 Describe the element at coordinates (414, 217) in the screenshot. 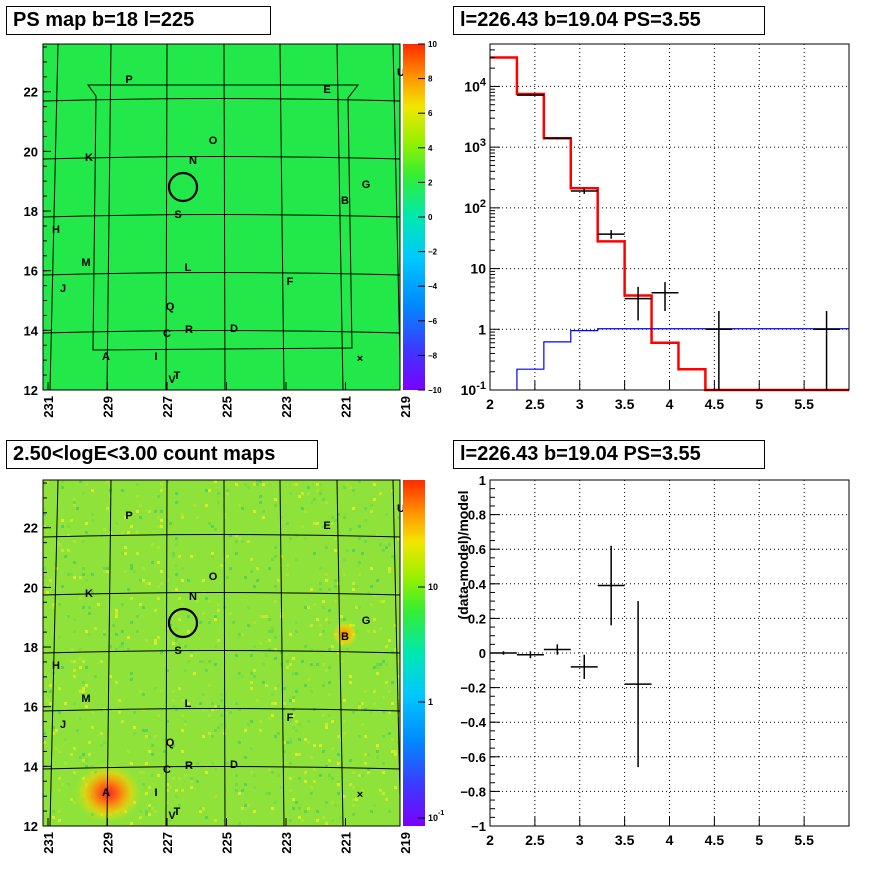

I see `ps-map-colorbar` at that location.